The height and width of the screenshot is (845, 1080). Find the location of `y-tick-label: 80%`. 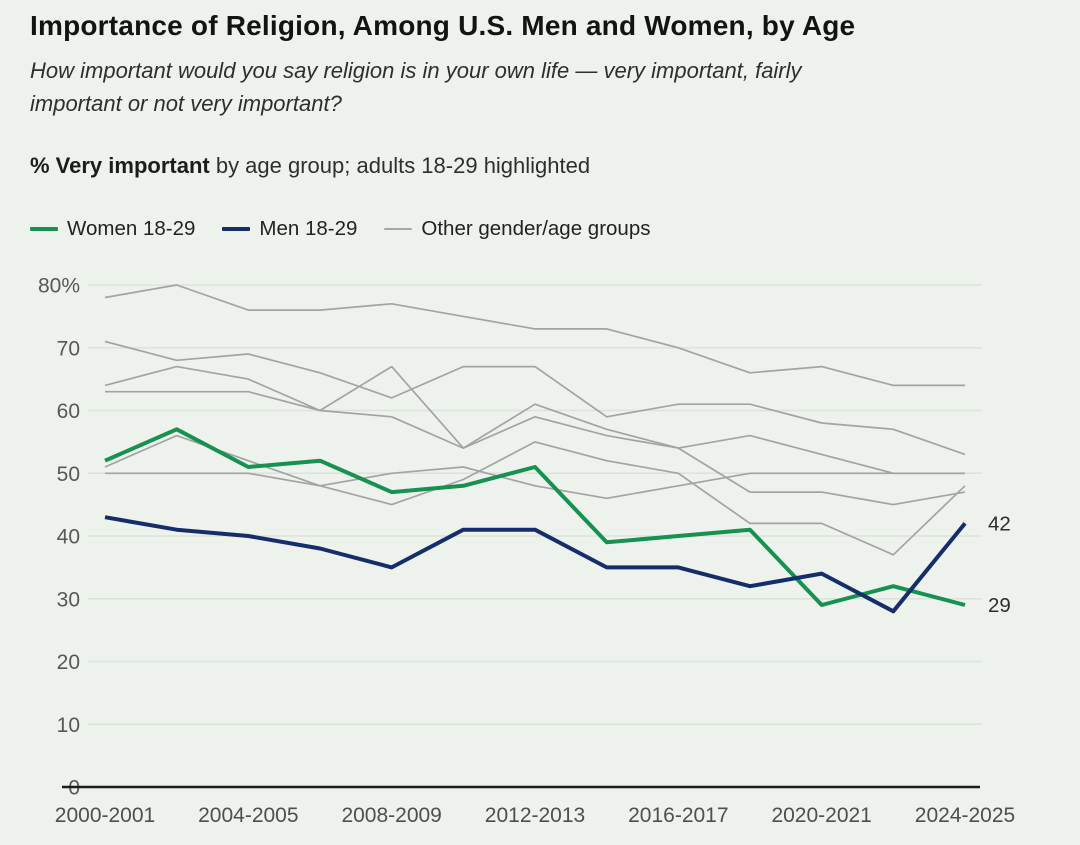

y-tick-label: 80% is located at coordinates (59, 286).